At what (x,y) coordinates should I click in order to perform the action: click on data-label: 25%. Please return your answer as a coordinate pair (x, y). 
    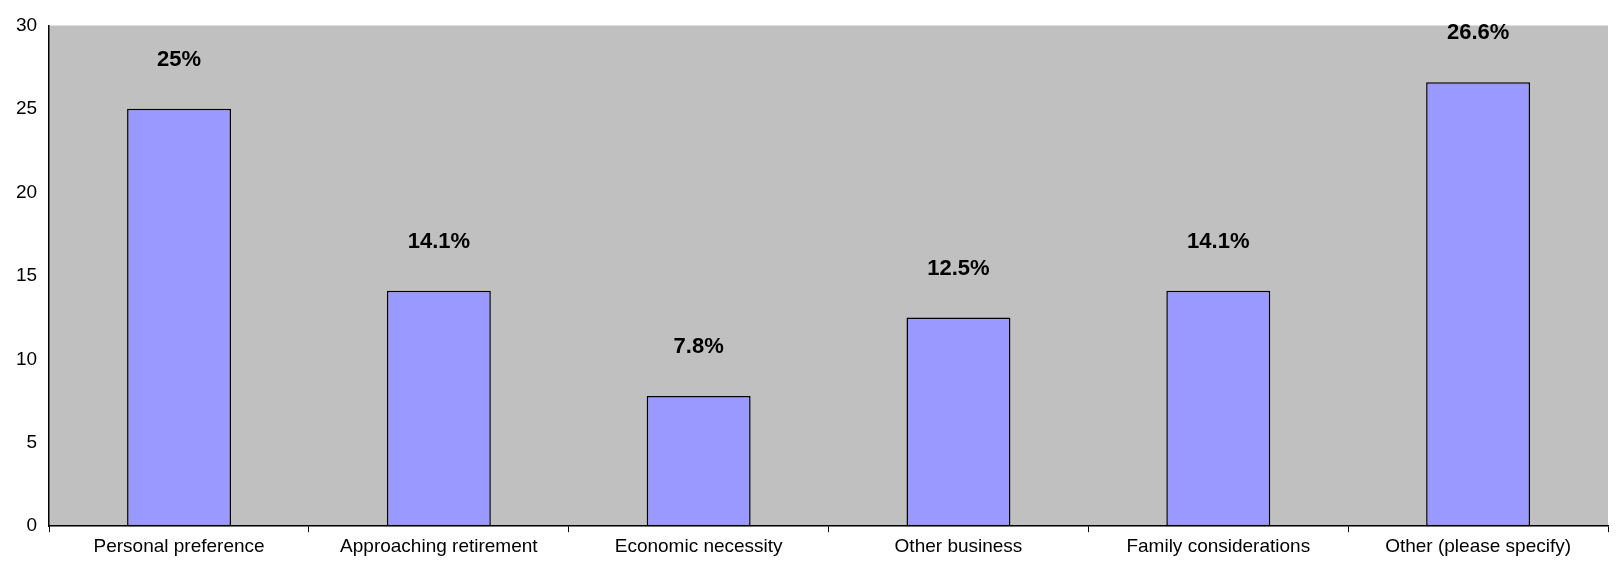
    Looking at the image, I should click on (179, 58).